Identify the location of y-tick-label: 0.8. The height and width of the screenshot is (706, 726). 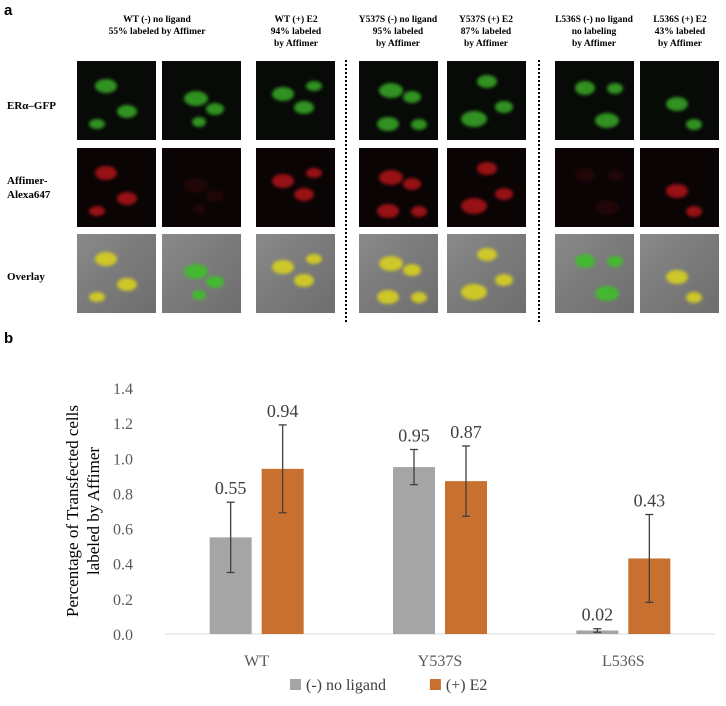
(123, 494).